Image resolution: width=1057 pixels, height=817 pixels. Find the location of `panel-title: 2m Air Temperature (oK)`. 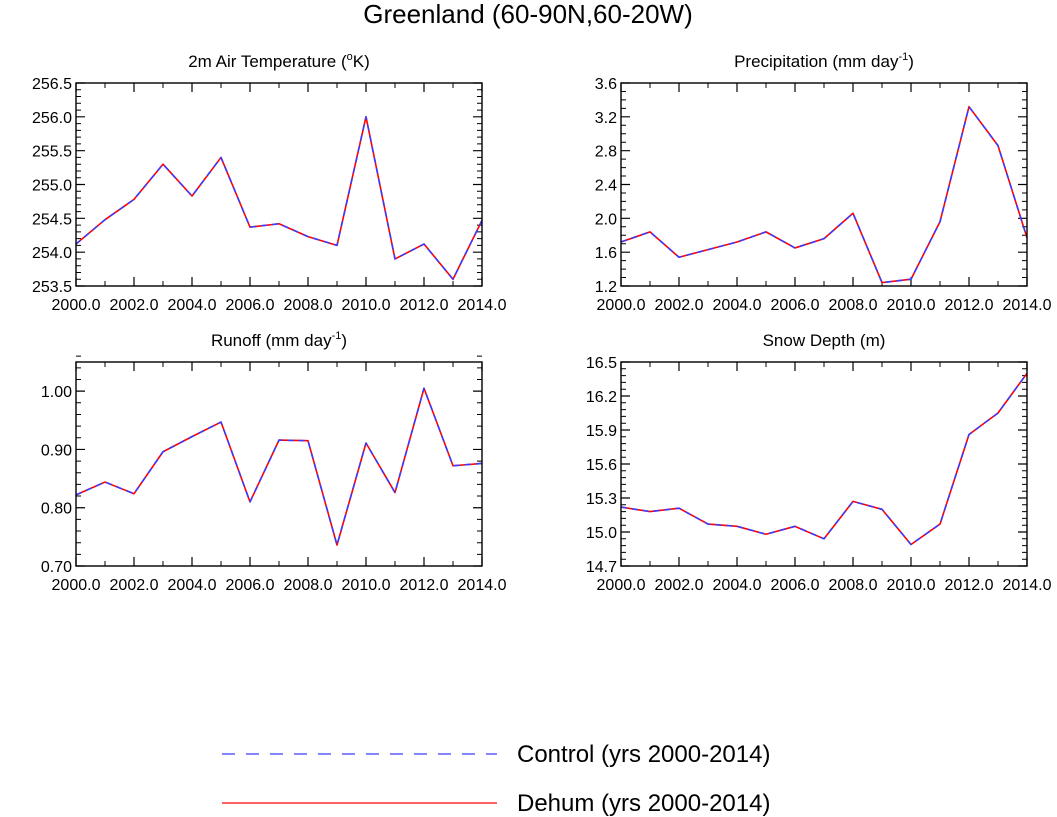

panel-title: 2m Air Temperature (oK) is located at coordinates (279, 61).